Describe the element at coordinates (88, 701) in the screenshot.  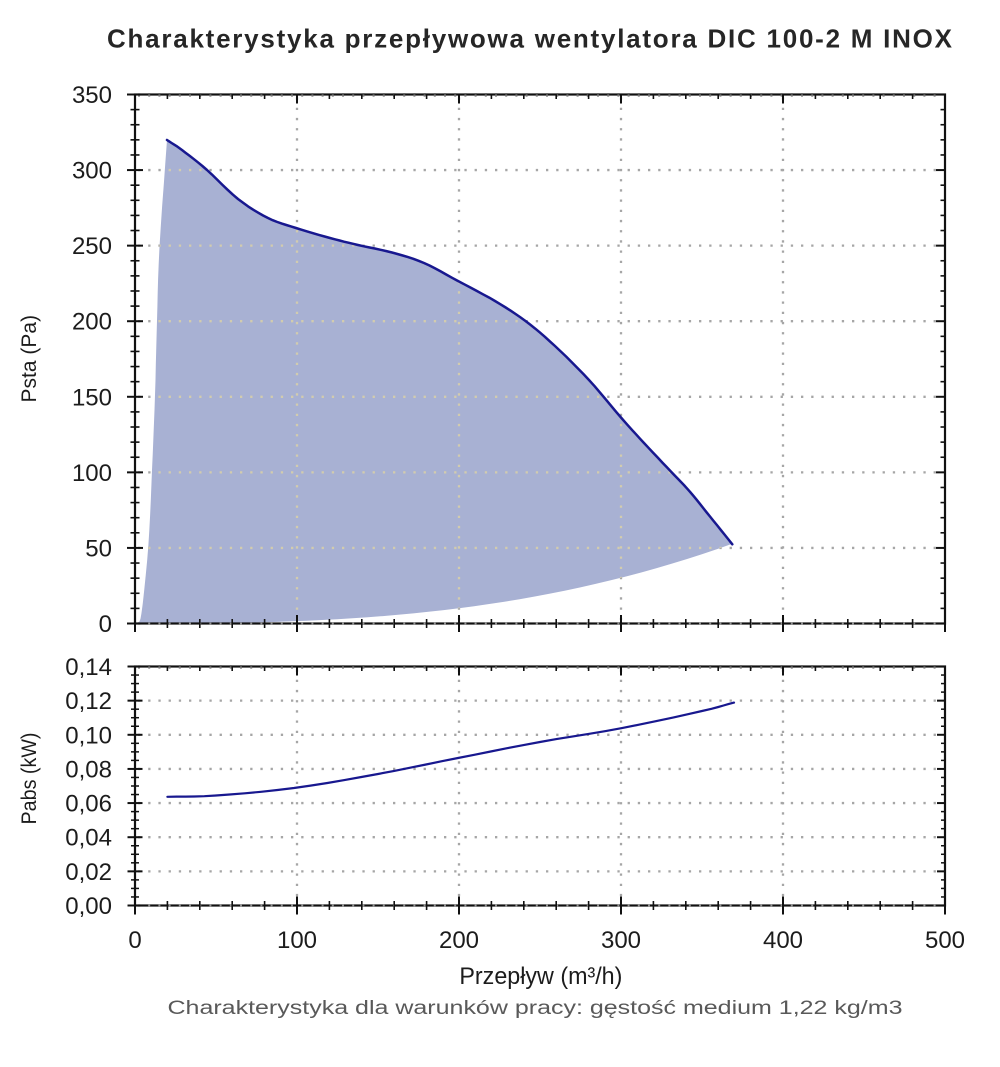
I see `svg-text: 0,12` at that location.